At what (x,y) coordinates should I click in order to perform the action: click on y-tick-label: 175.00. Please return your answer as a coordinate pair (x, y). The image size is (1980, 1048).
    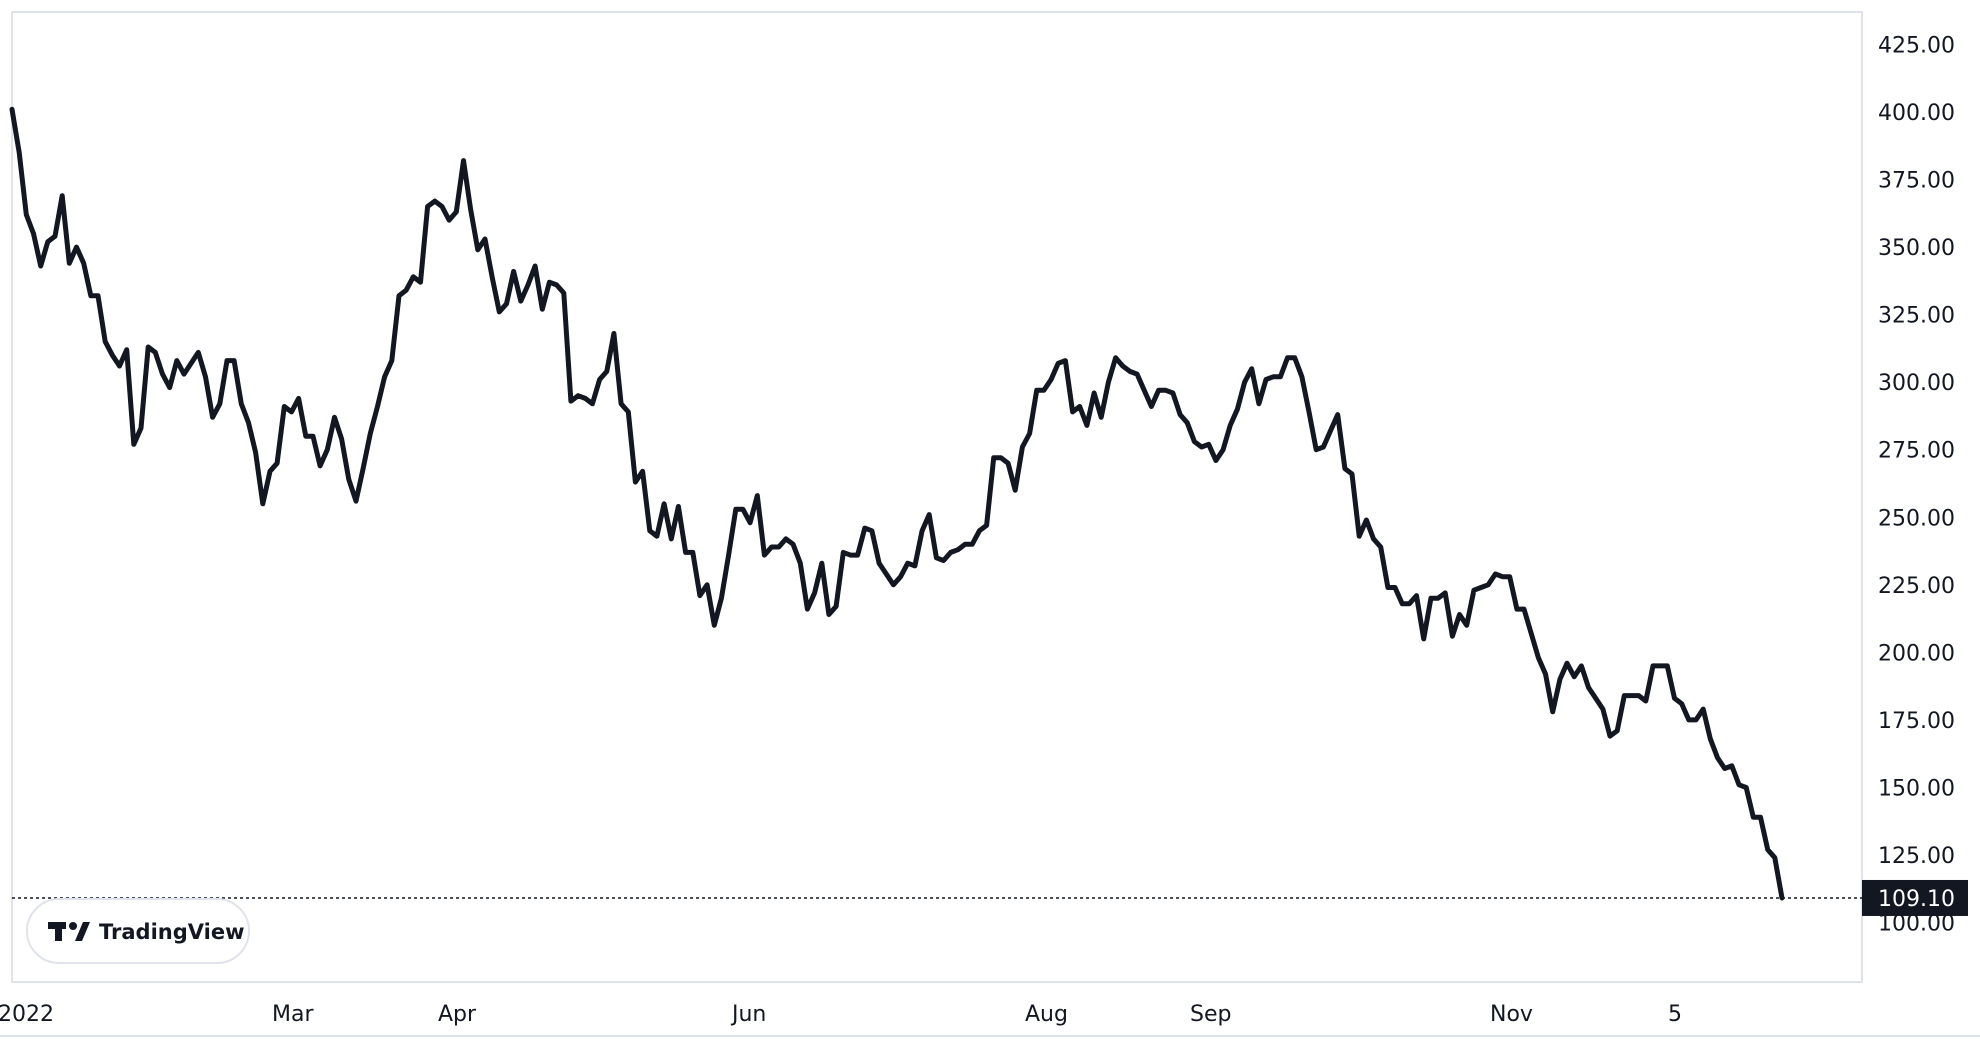
    Looking at the image, I should click on (1916, 721).